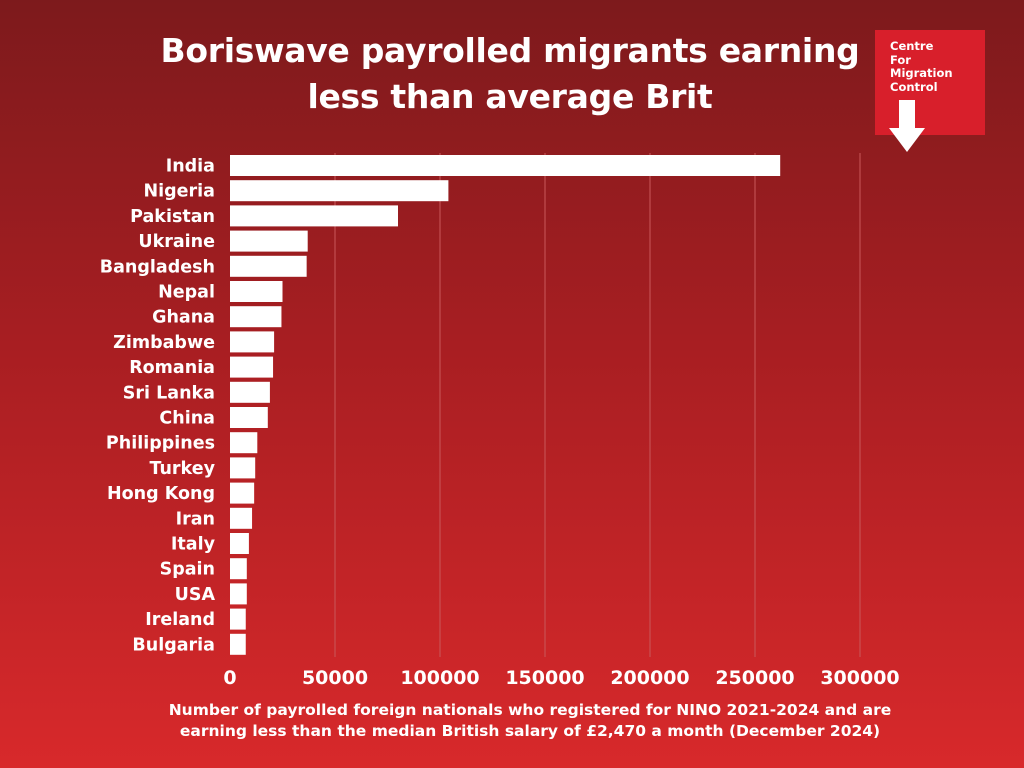 The image size is (1024, 768). I want to click on category-label: Nepal, so click(186, 293).